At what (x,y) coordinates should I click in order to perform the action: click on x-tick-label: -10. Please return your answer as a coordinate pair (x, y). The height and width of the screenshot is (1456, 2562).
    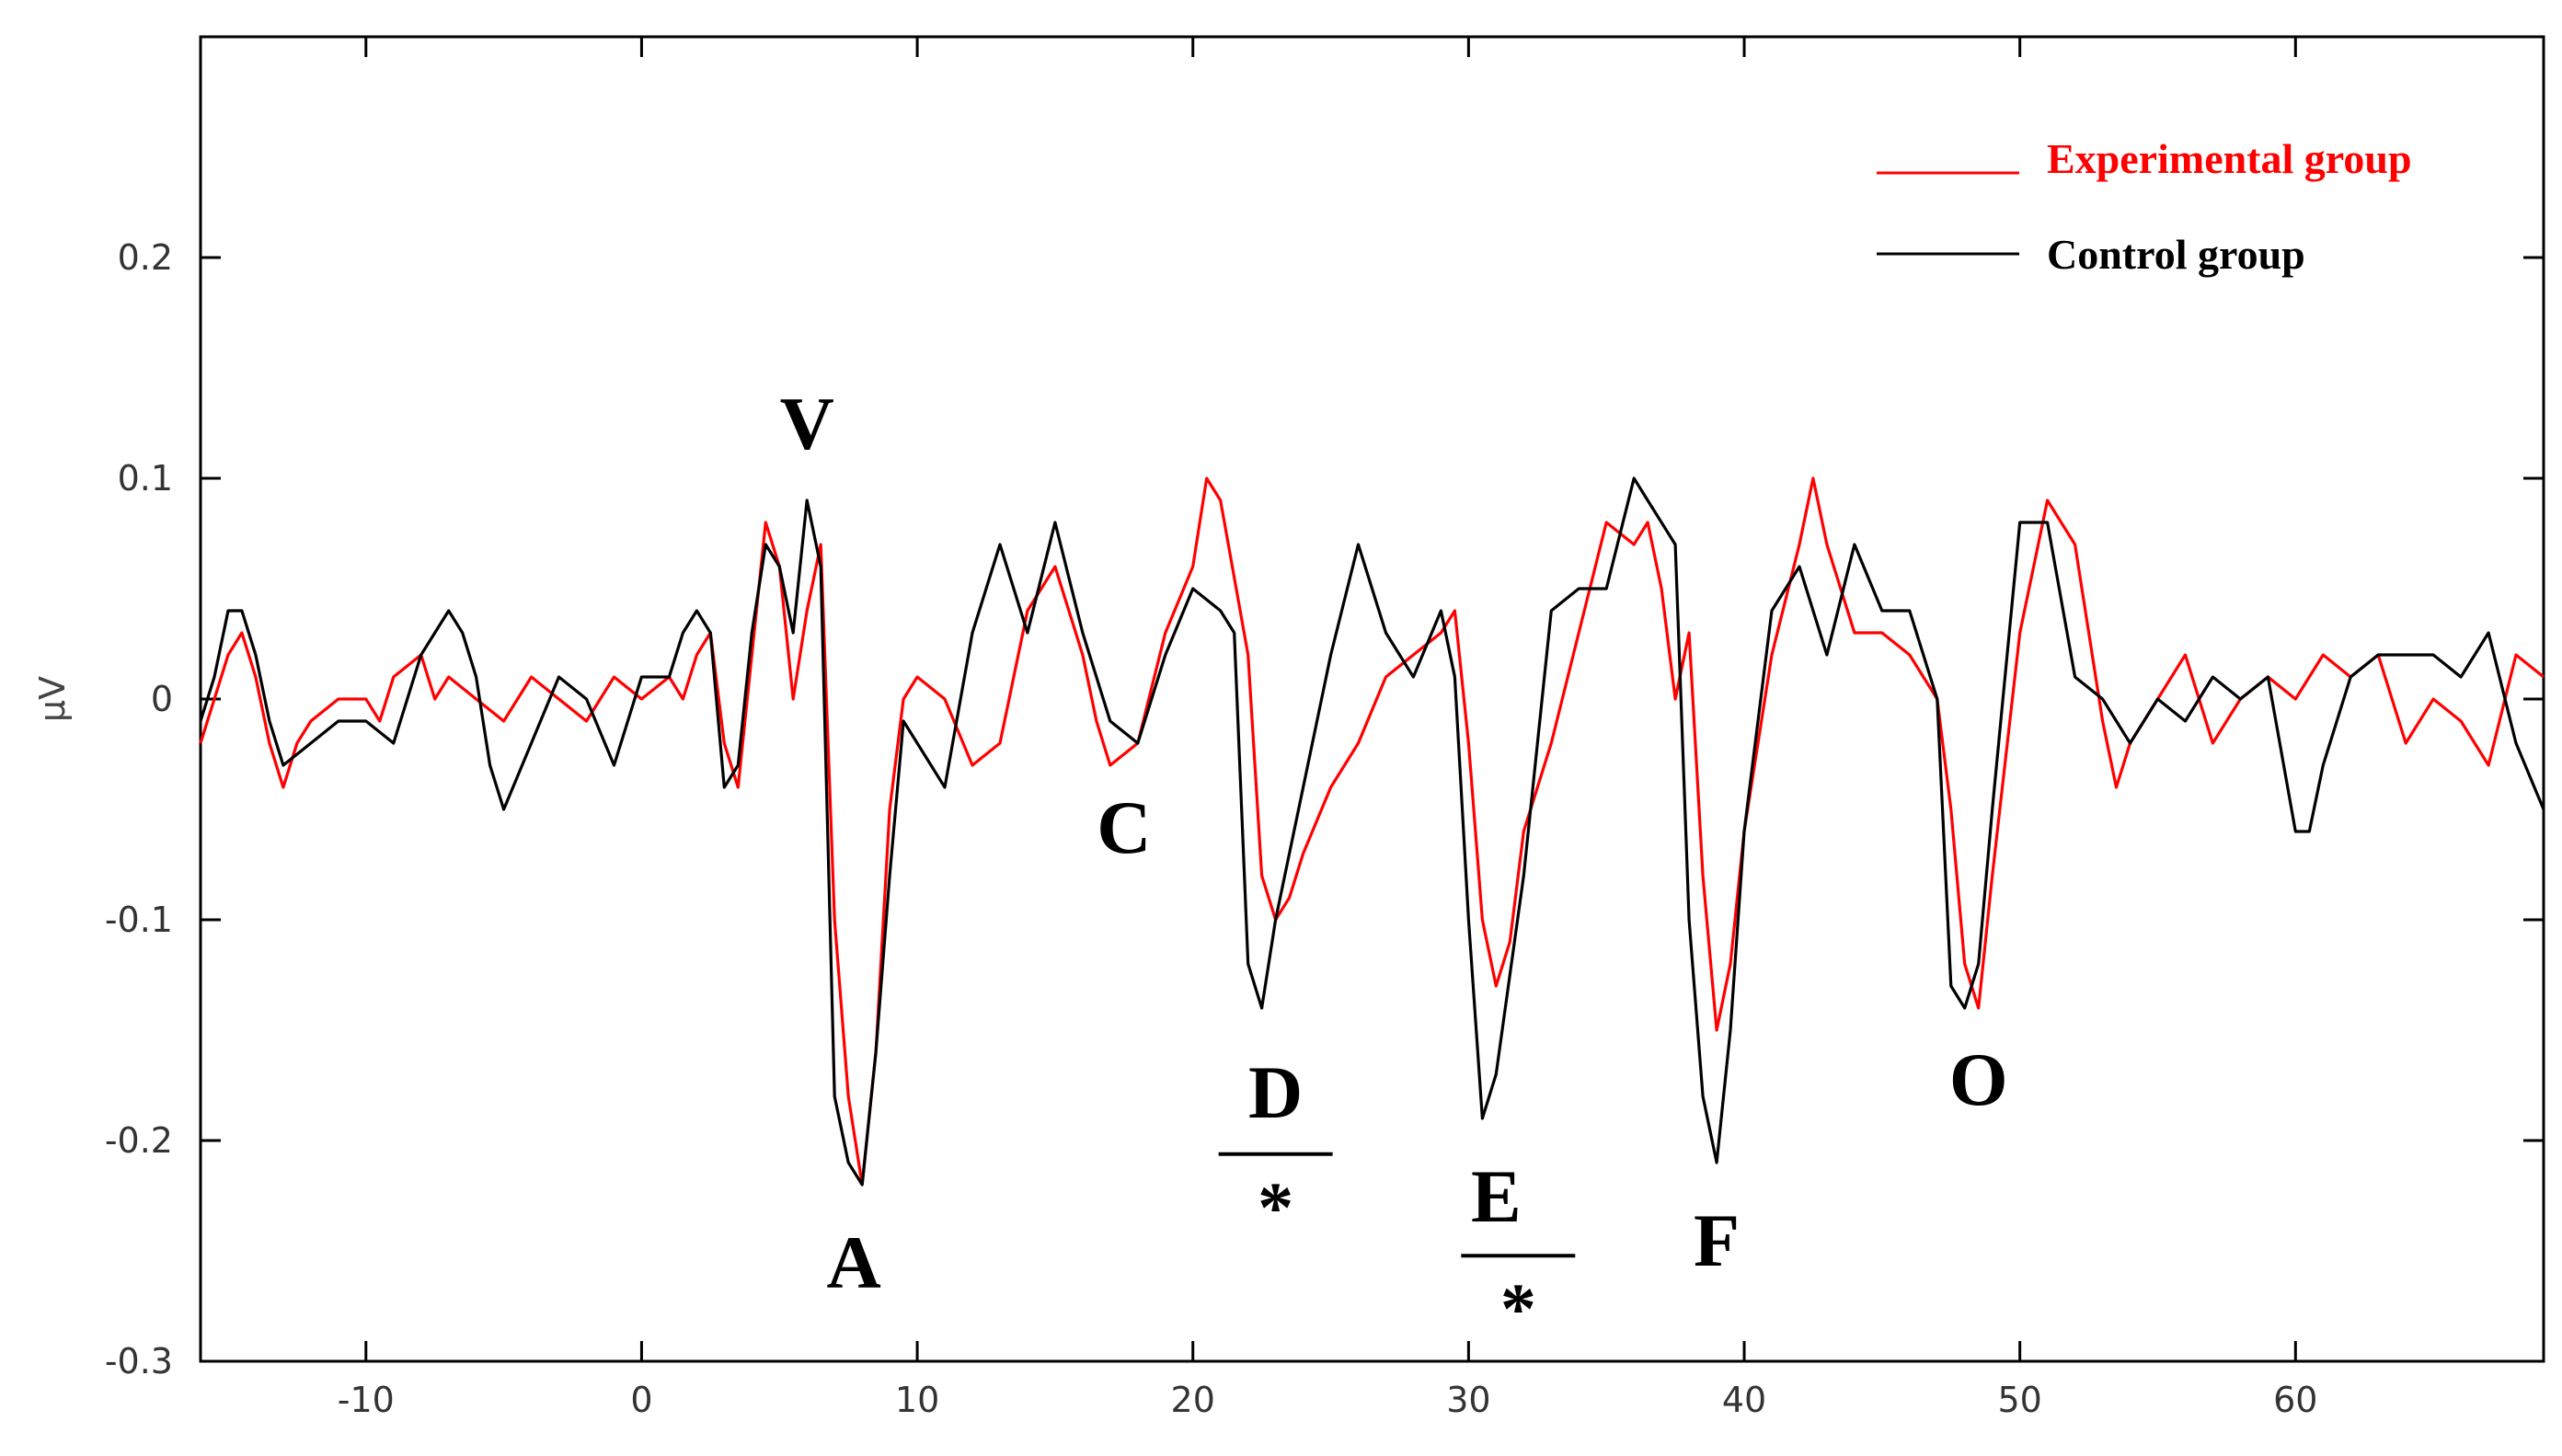
    Looking at the image, I should click on (367, 1400).